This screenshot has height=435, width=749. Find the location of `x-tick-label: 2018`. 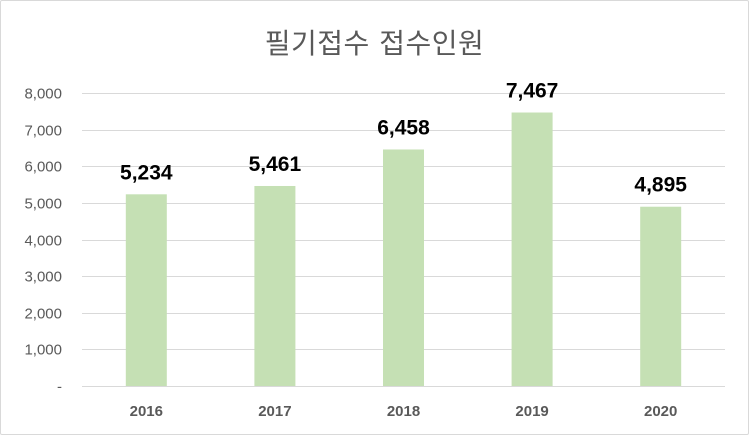

x-tick-label: 2018 is located at coordinates (403, 411).